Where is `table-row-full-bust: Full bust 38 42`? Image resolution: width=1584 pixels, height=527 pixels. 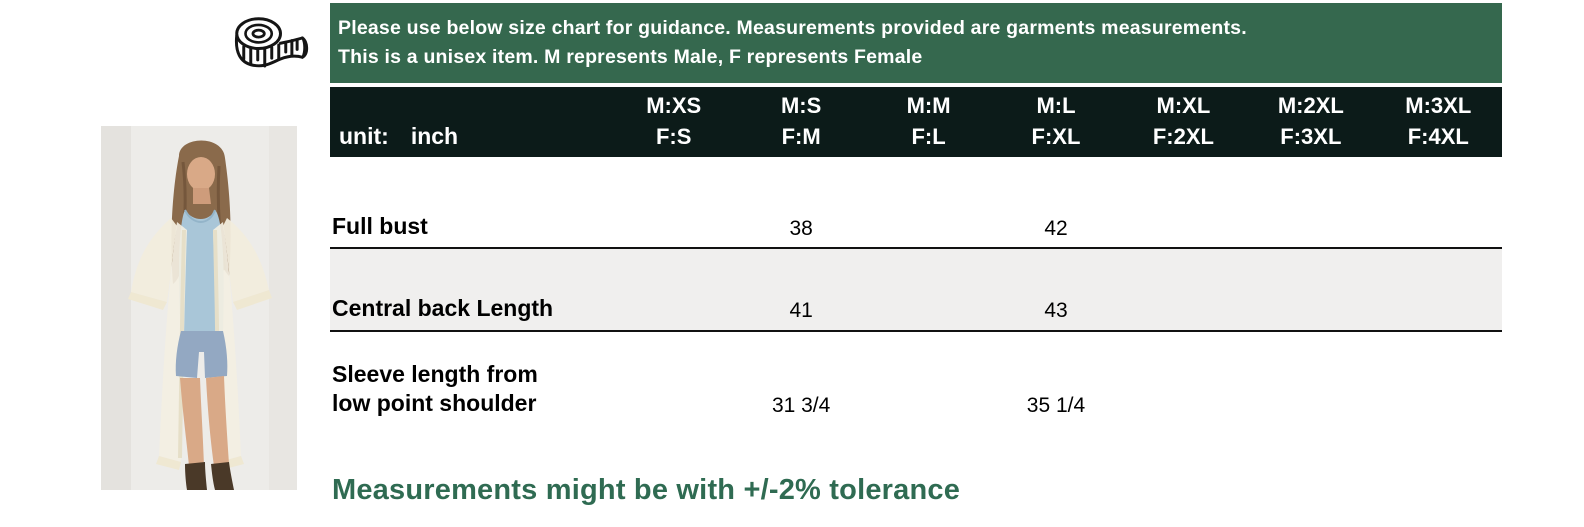 table-row-full-bust: Full bust 38 42 is located at coordinates (916, 203).